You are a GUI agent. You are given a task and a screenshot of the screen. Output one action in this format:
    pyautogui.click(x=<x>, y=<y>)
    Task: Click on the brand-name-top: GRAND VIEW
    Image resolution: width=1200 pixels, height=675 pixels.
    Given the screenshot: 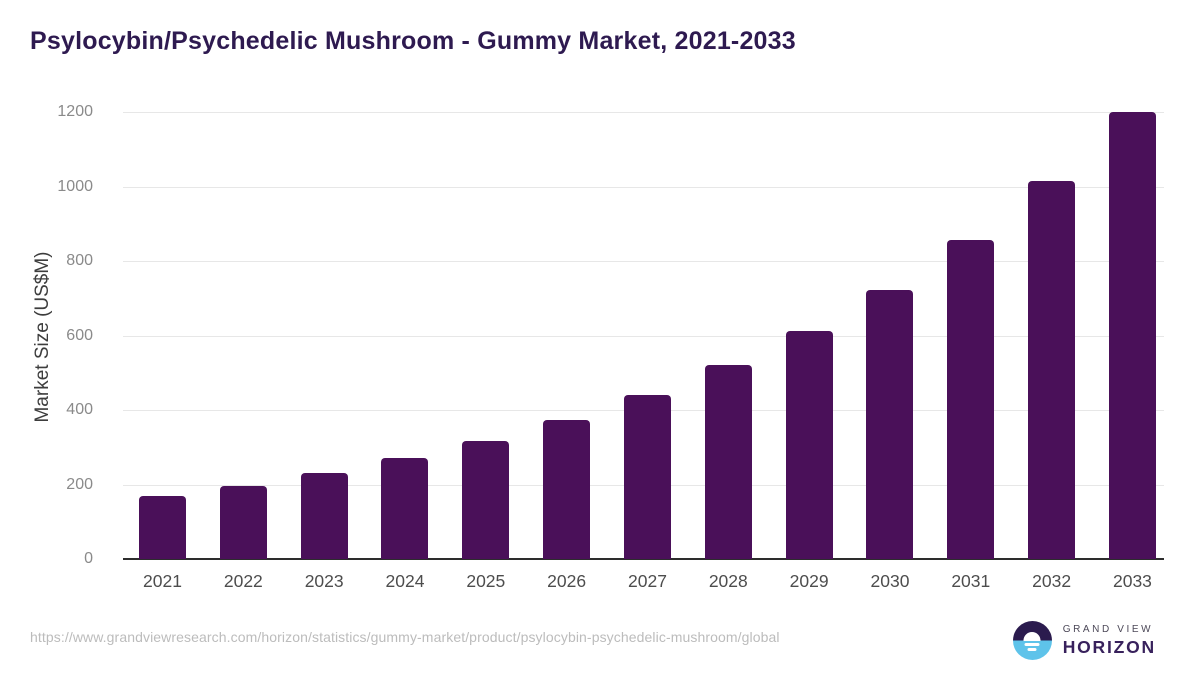 What is the action you would take?
    pyautogui.click(x=1108, y=629)
    